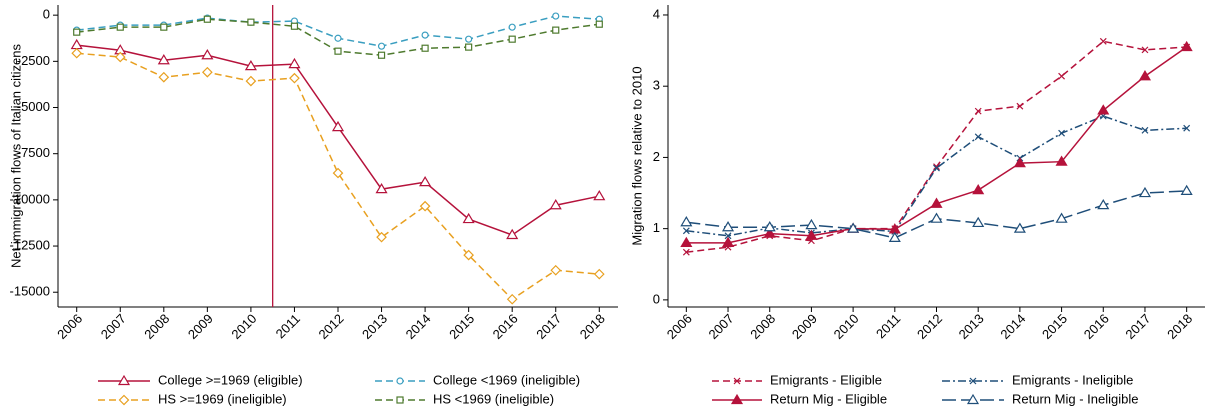  Describe the element at coordinates (656, 156) in the screenshot. I see `y-tick-label: 2` at that location.